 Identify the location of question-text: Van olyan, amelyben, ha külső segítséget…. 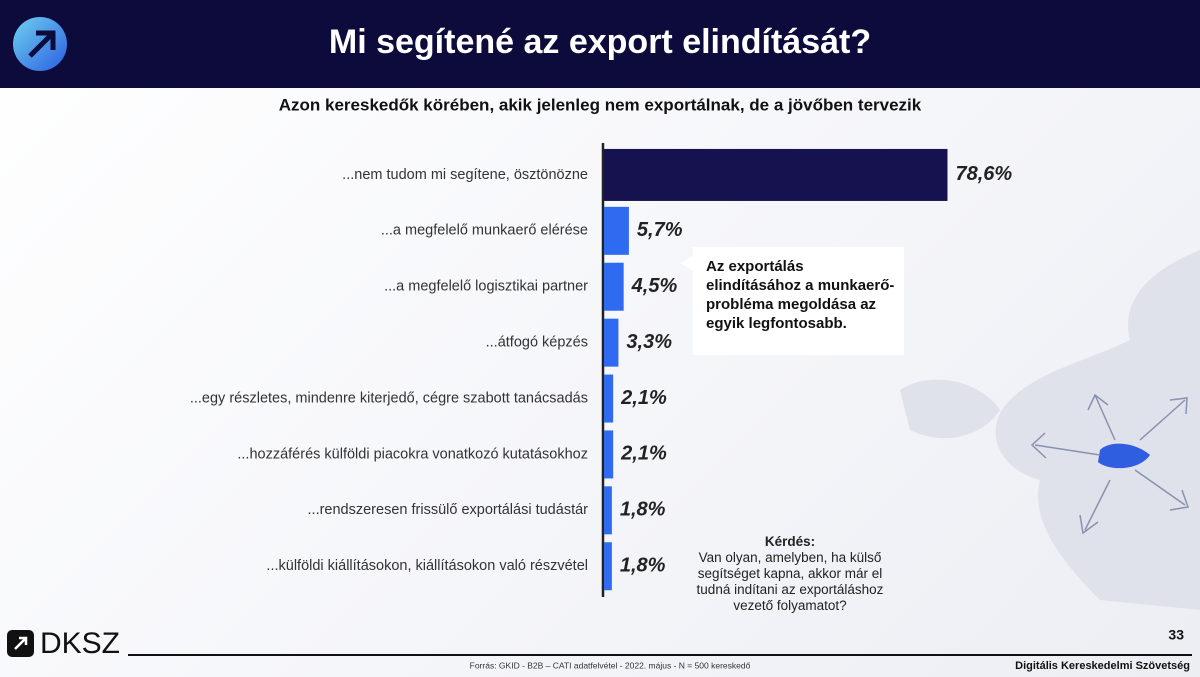
(790, 581).